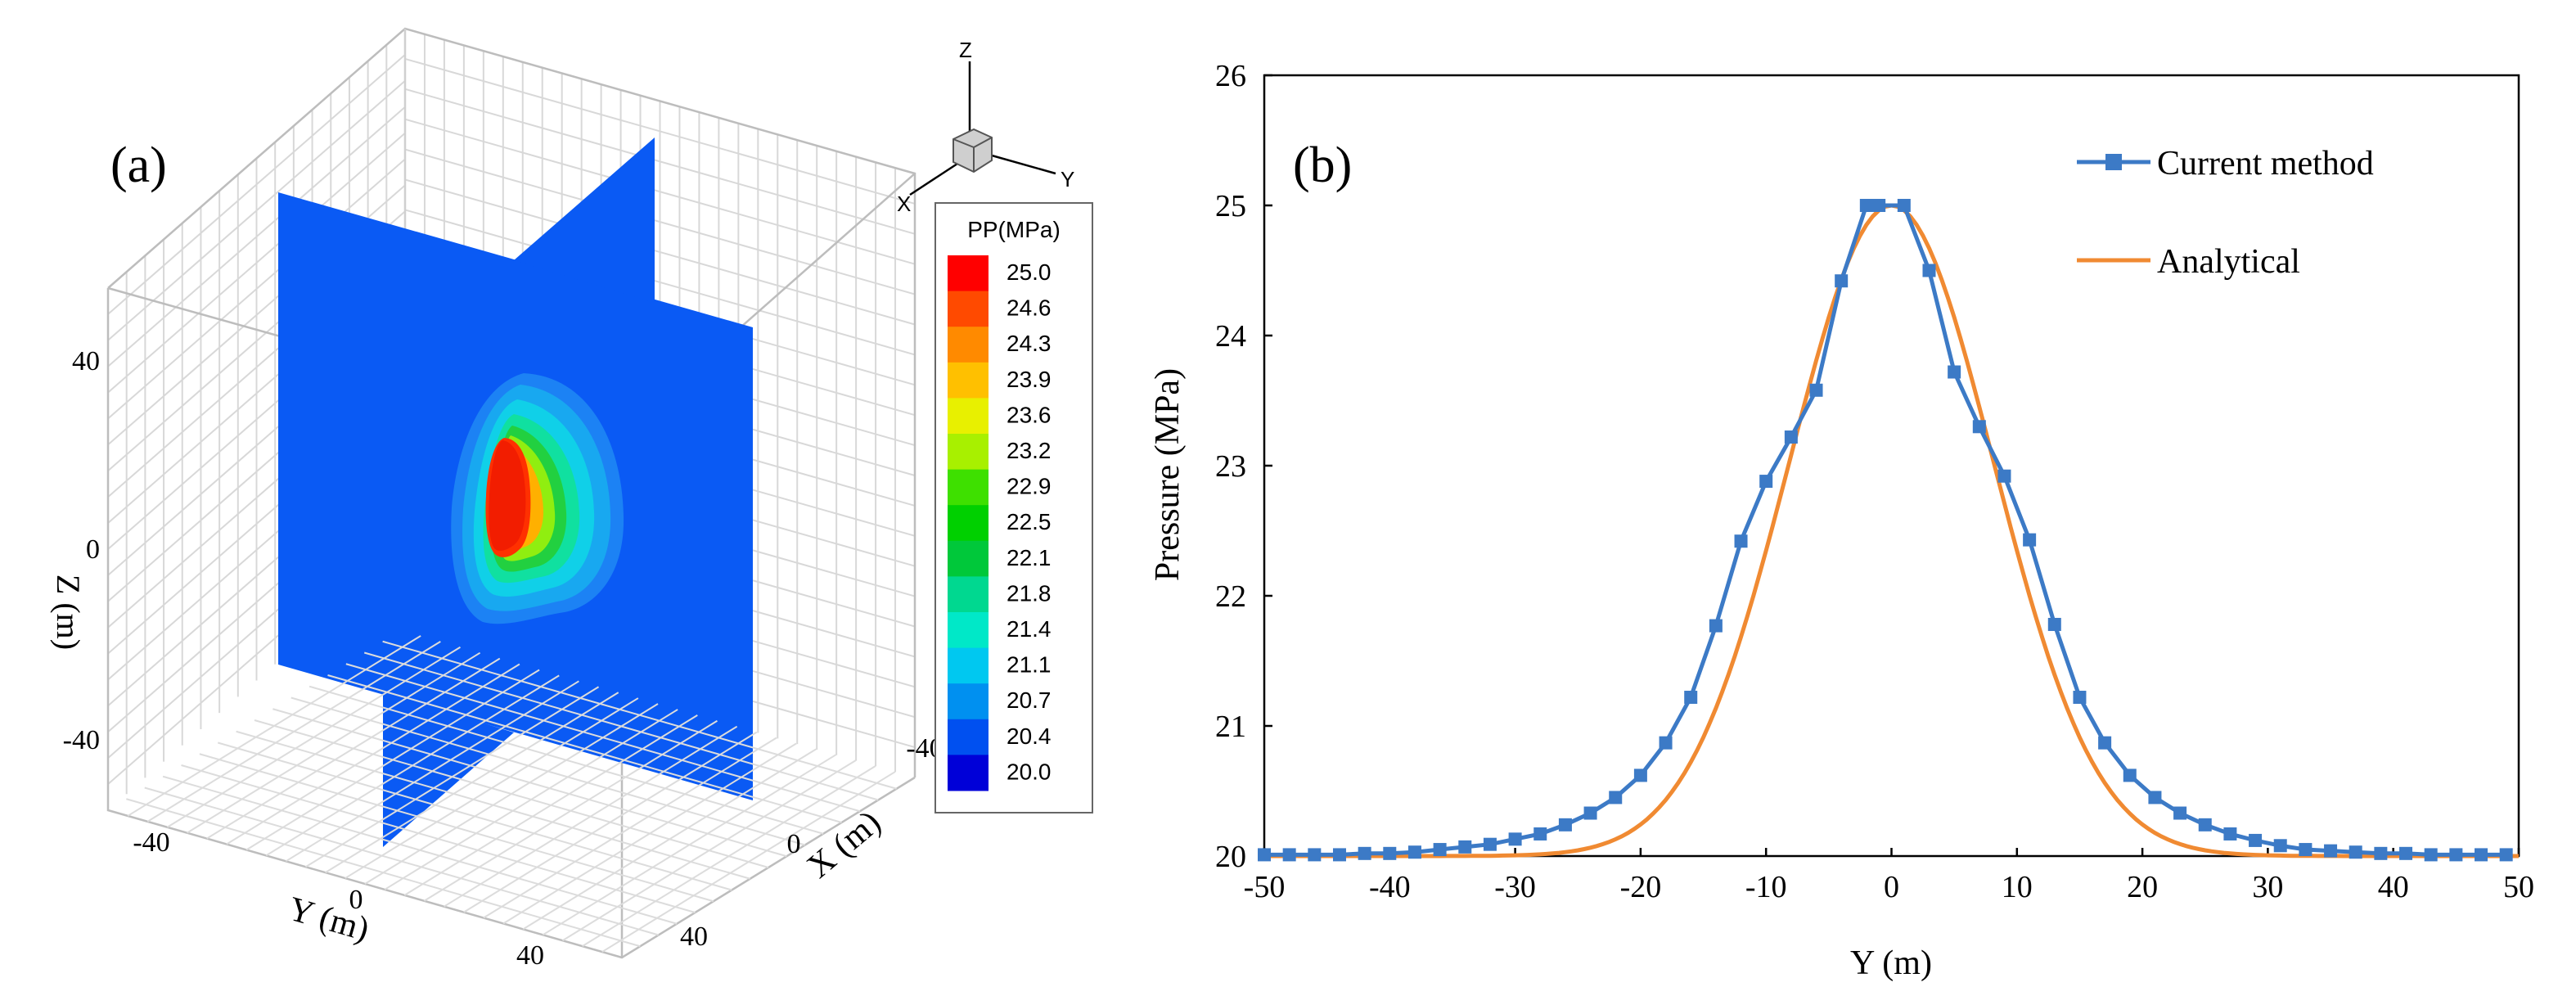 The image size is (2576, 1005). What do you see at coordinates (1515, 887) in the screenshot?
I see `x-tick-label: -30` at bounding box center [1515, 887].